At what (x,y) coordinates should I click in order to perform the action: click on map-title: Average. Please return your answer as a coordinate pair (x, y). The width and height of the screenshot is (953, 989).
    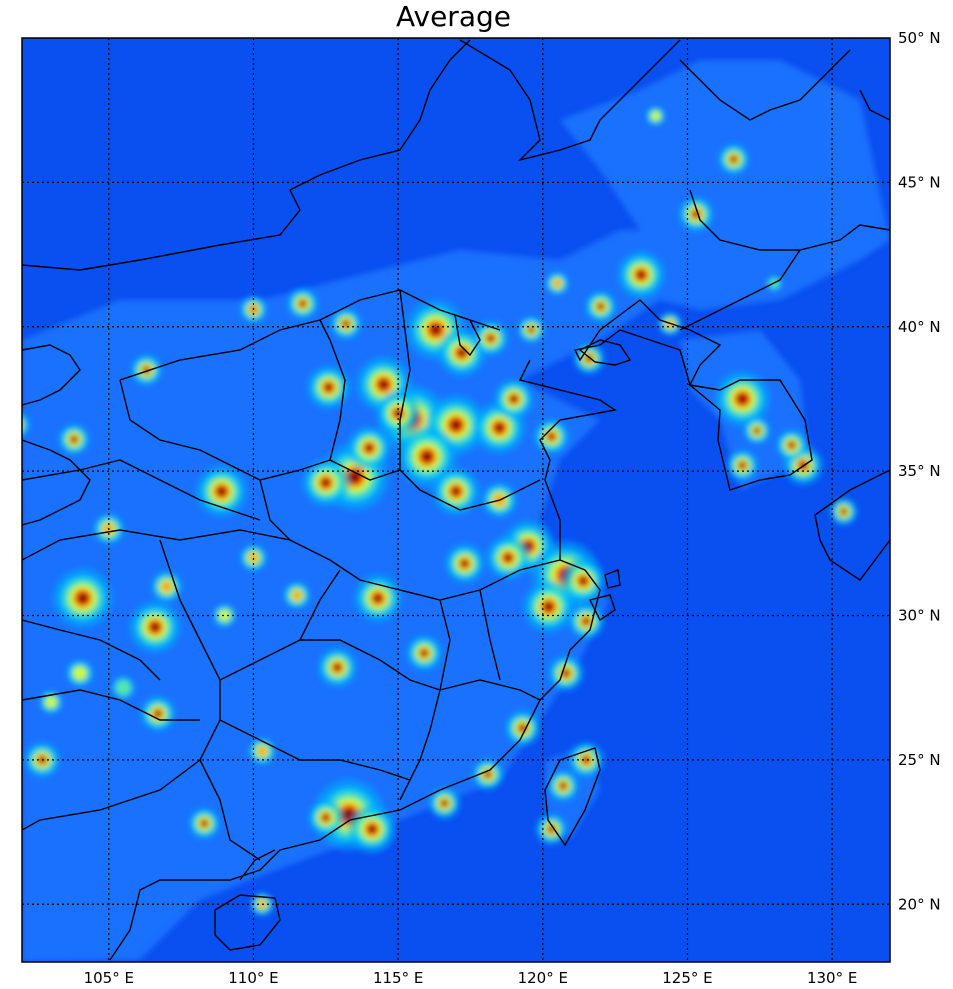
    Looking at the image, I should click on (453, 16).